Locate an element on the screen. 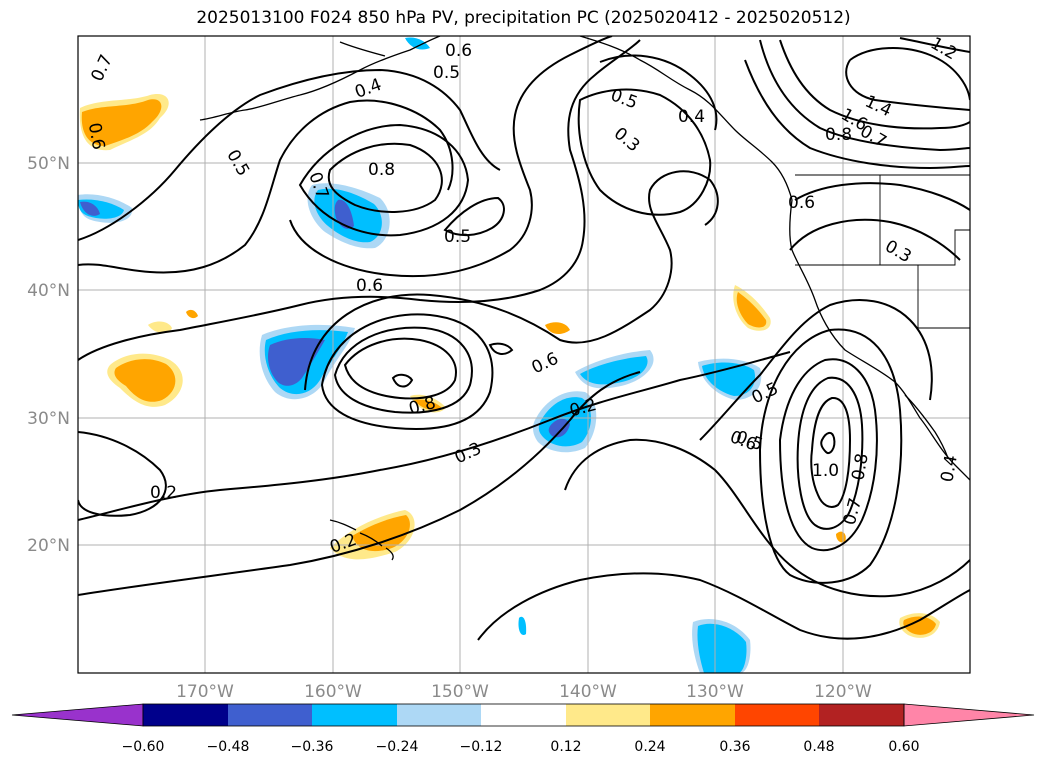 The image size is (1047, 765). lon-label: 120°W is located at coordinates (843, 692).